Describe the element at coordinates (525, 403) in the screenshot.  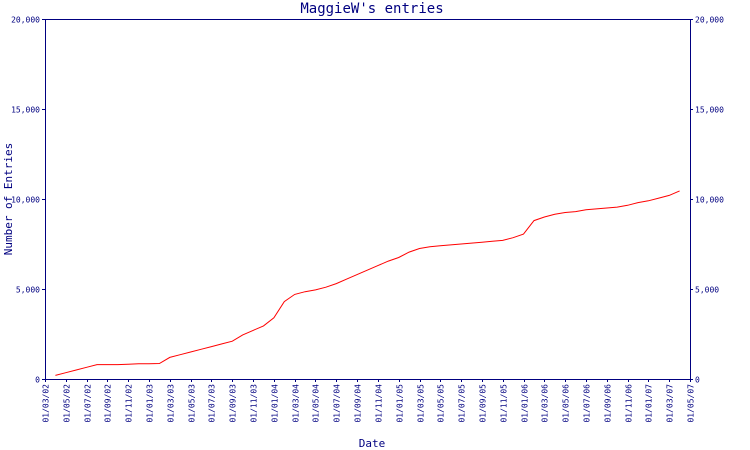
I see `x-tick-label: 01/01/06` at that location.